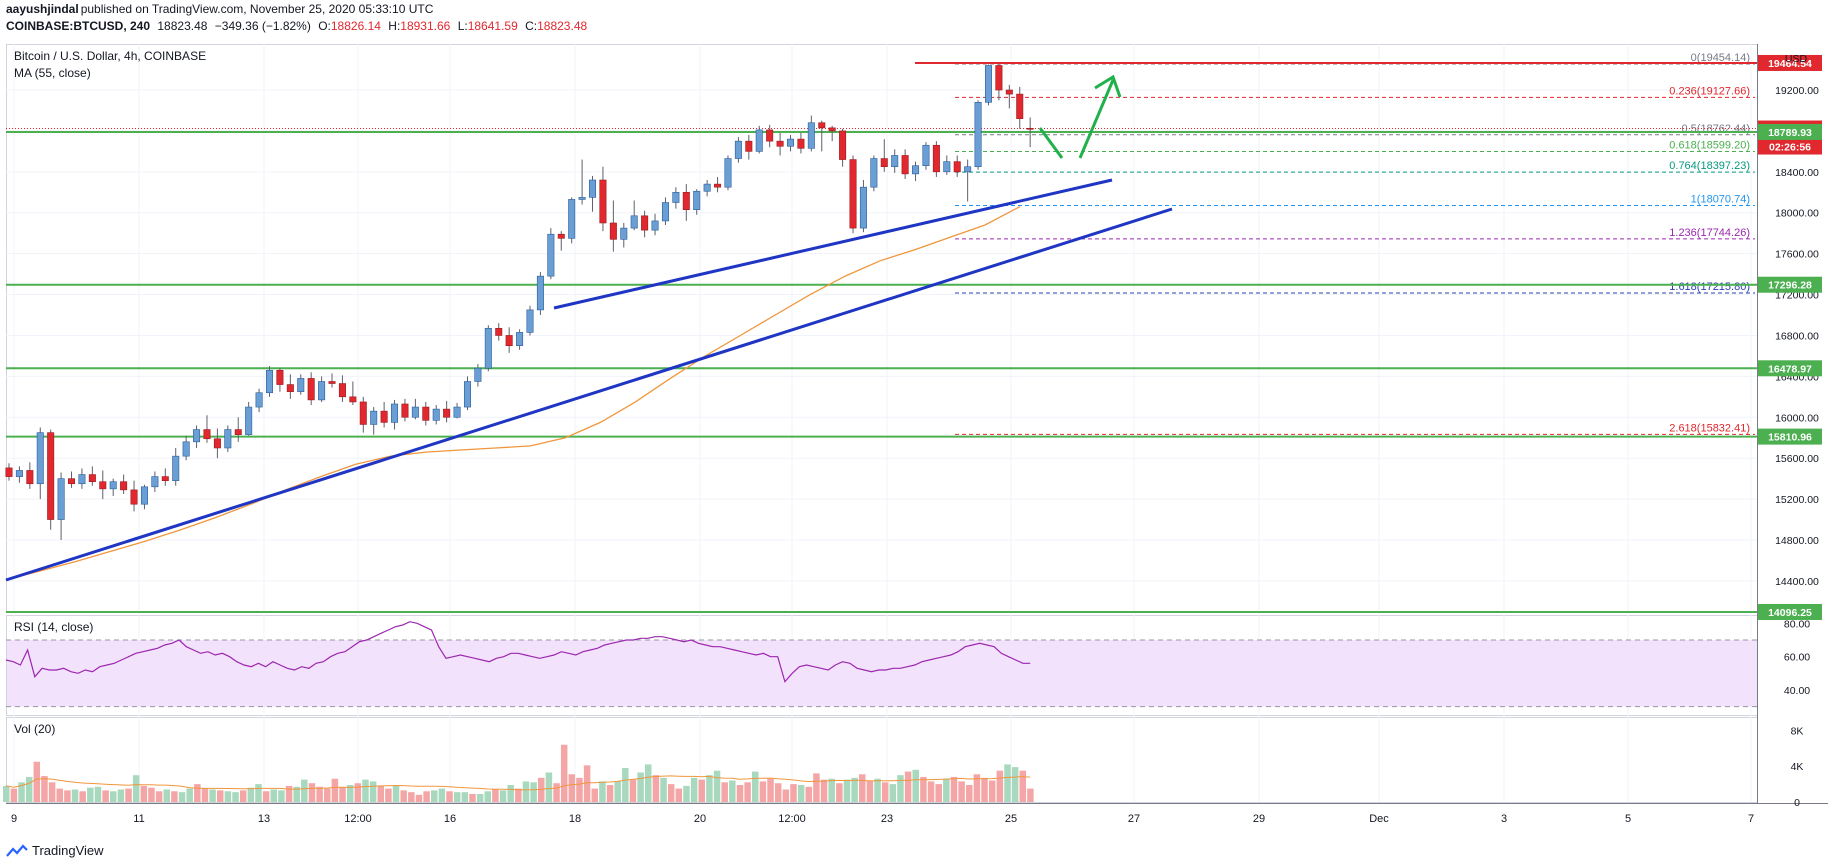  Describe the element at coordinates (492, 26) in the screenshot. I see `low-value: 18641.59` at that location.